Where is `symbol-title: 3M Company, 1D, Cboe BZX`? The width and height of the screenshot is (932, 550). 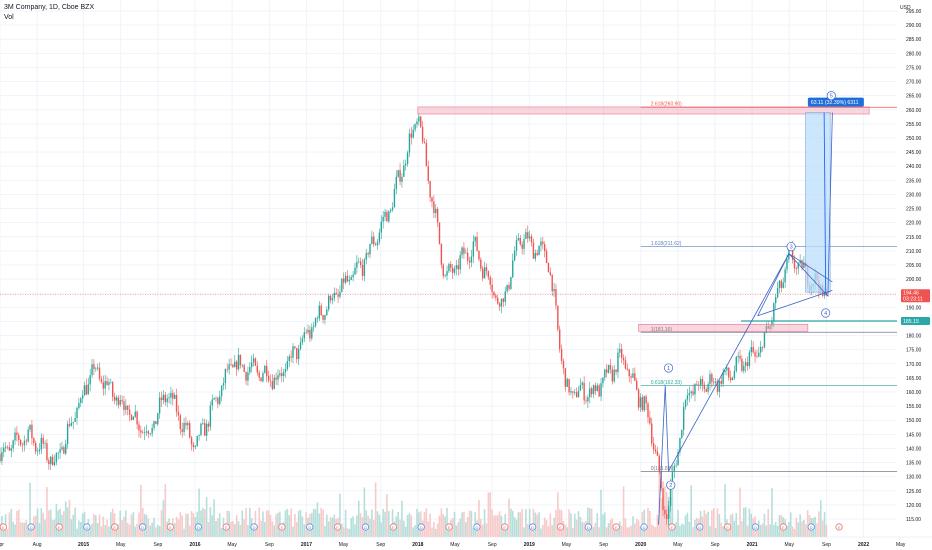 symbol-title: 3M Company, 1D, Cboe BZX is located at coordinates (49, 7).